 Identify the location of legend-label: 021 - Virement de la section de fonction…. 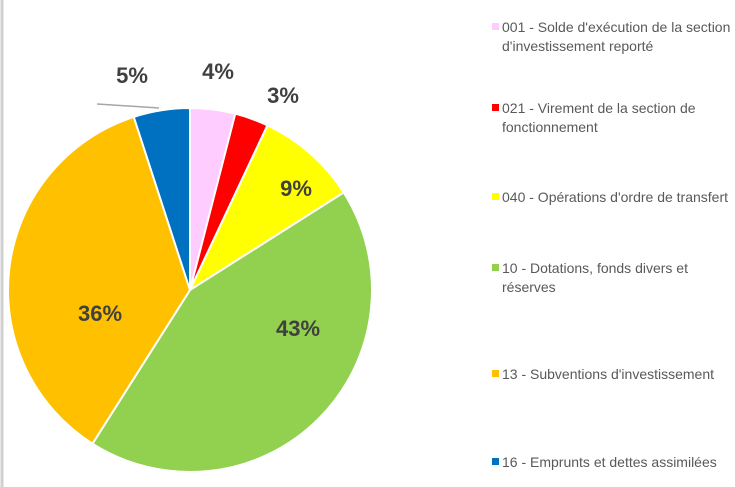
(599, 117).